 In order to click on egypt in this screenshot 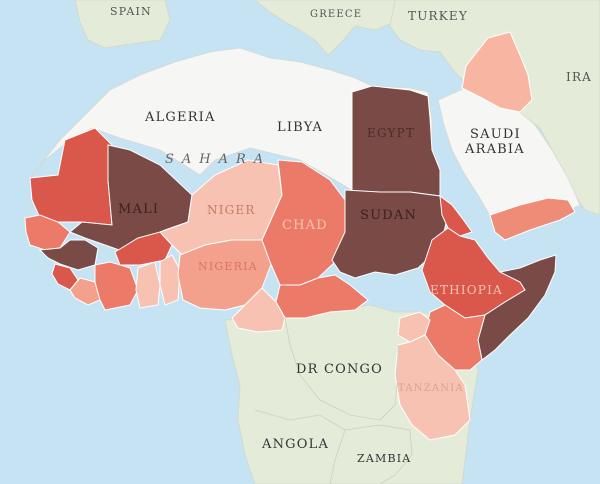, I will do `click(396, 141)`.